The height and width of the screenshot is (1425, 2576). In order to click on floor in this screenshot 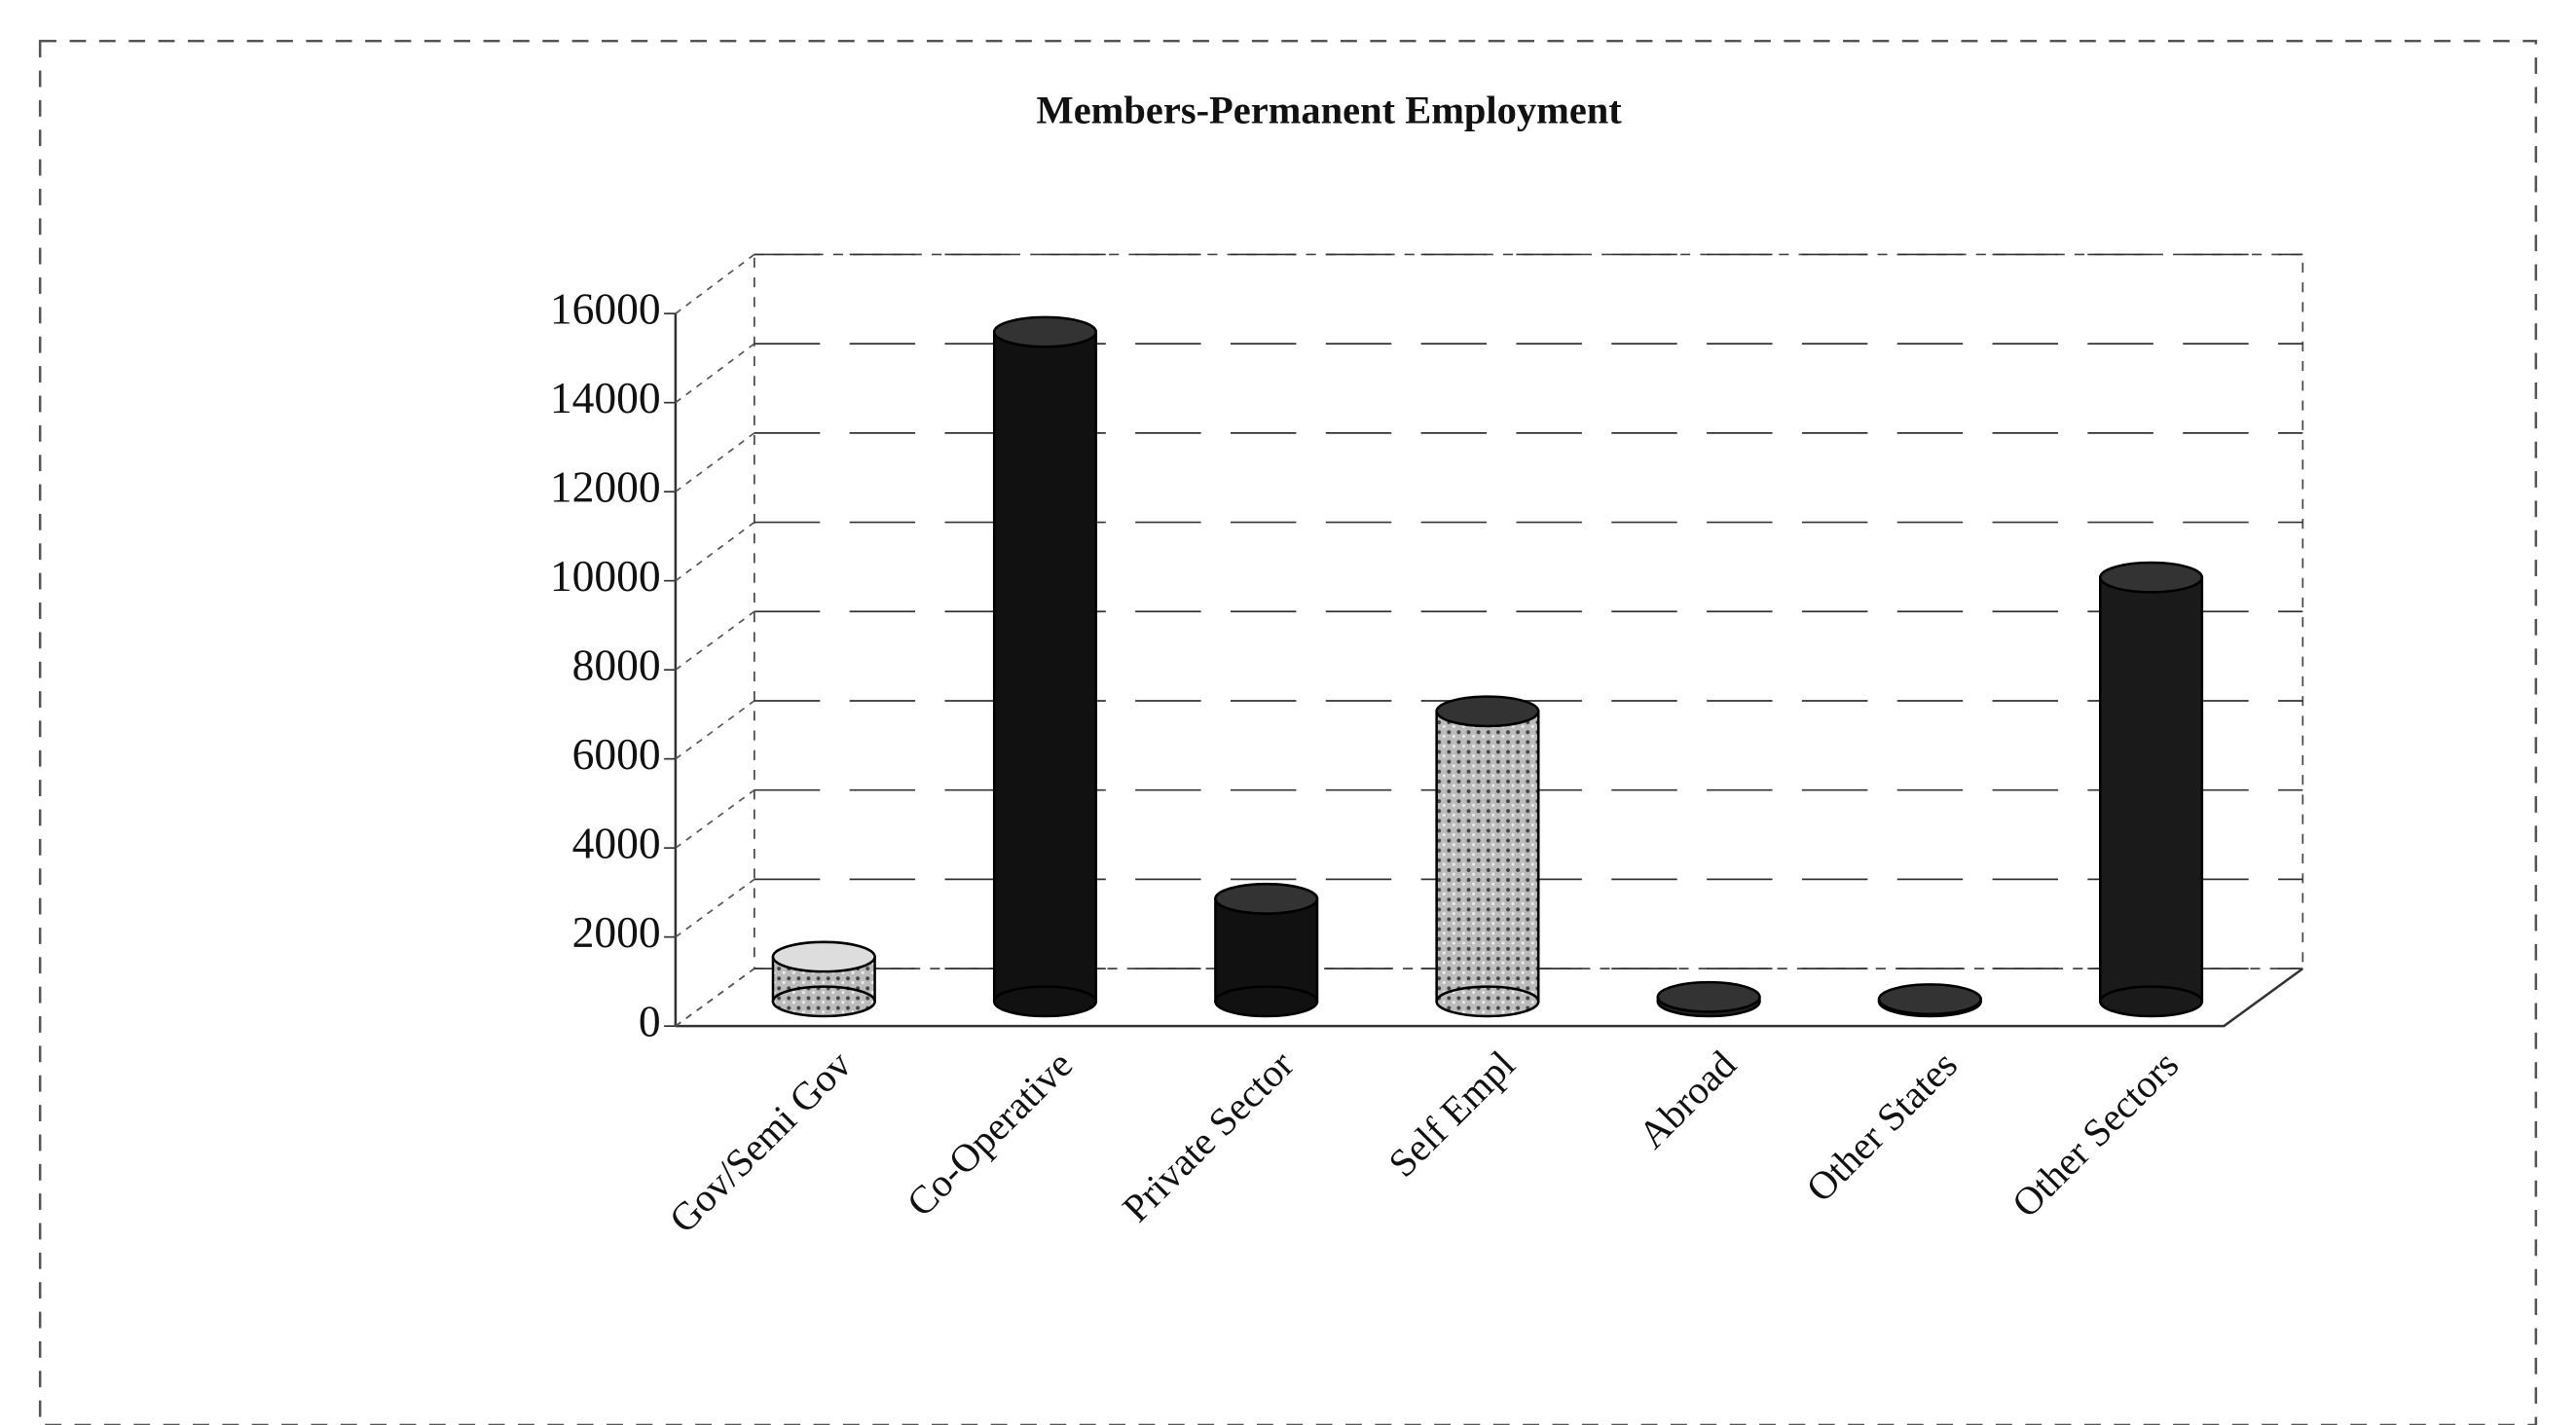, I will do `click(1489, 998)`.